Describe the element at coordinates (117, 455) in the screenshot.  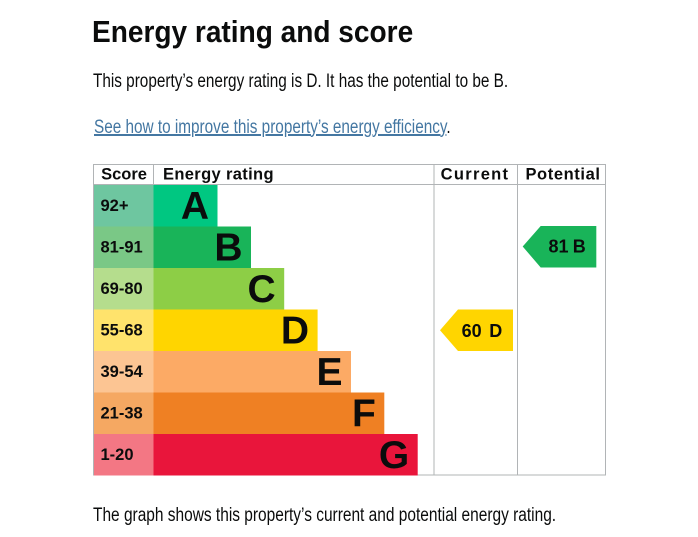
I see `svg-text: 1-20` at that location.